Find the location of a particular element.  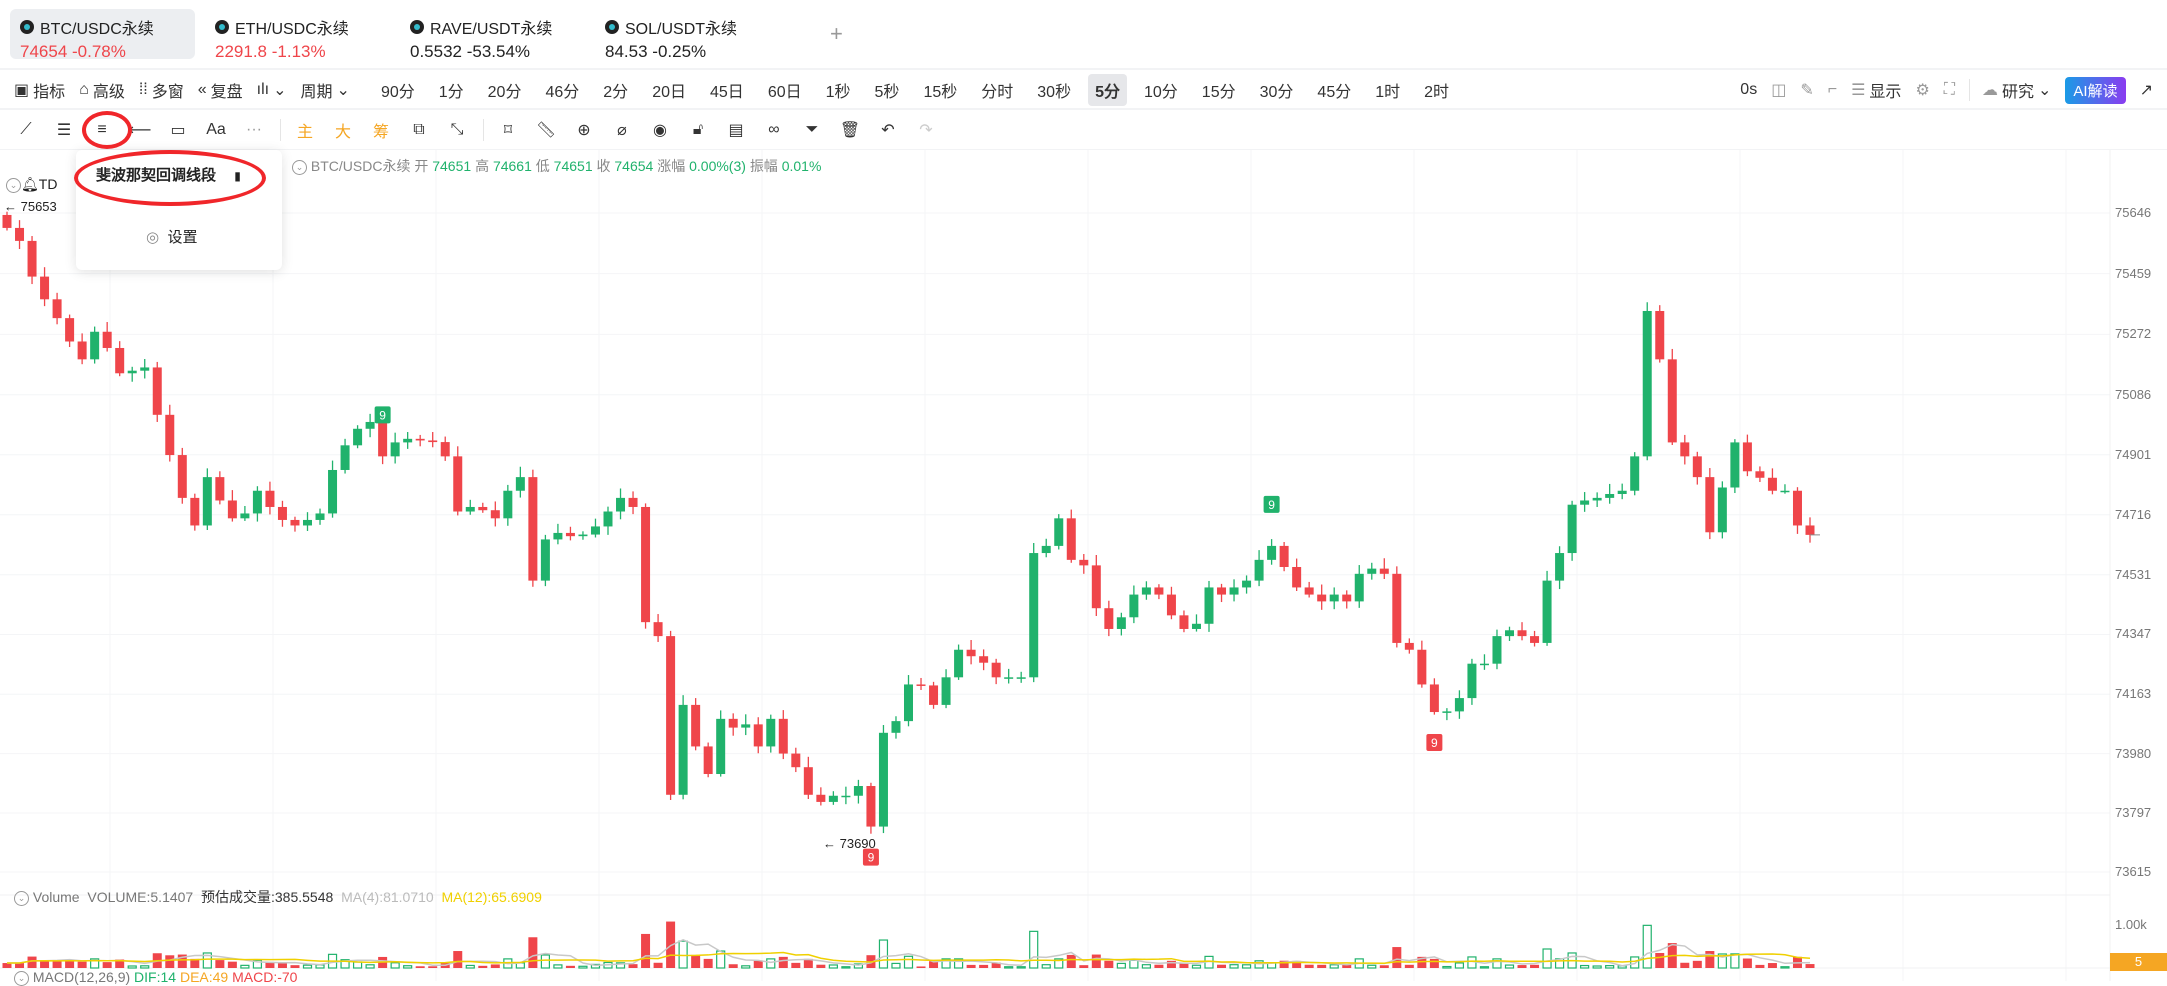

period-2分: 2分 is located at coordinates (616, 92).